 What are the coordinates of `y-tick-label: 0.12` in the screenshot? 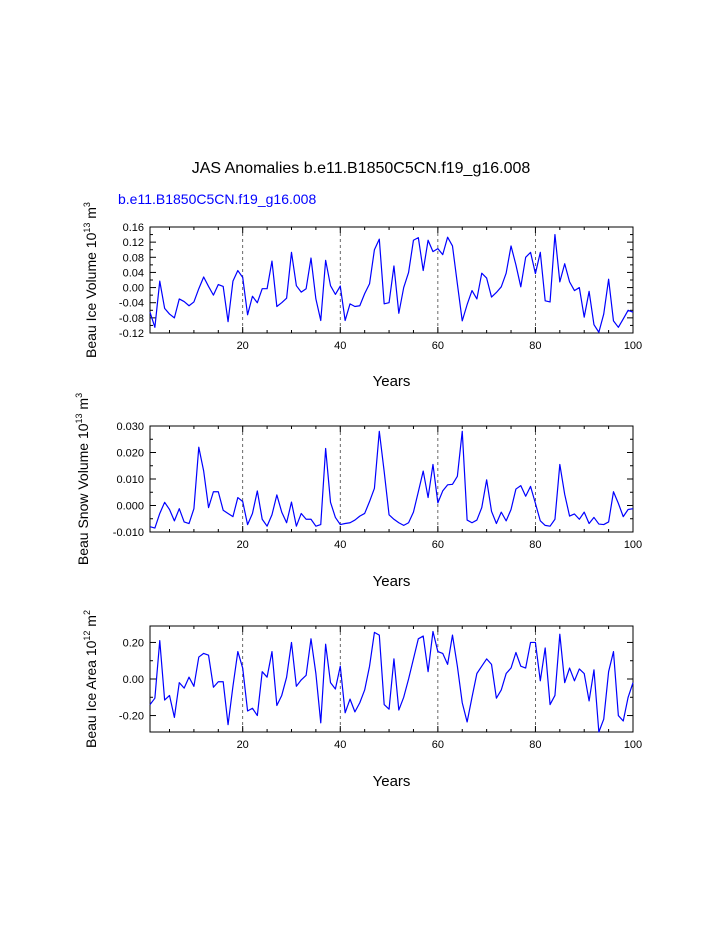 It's located at (133, 243).